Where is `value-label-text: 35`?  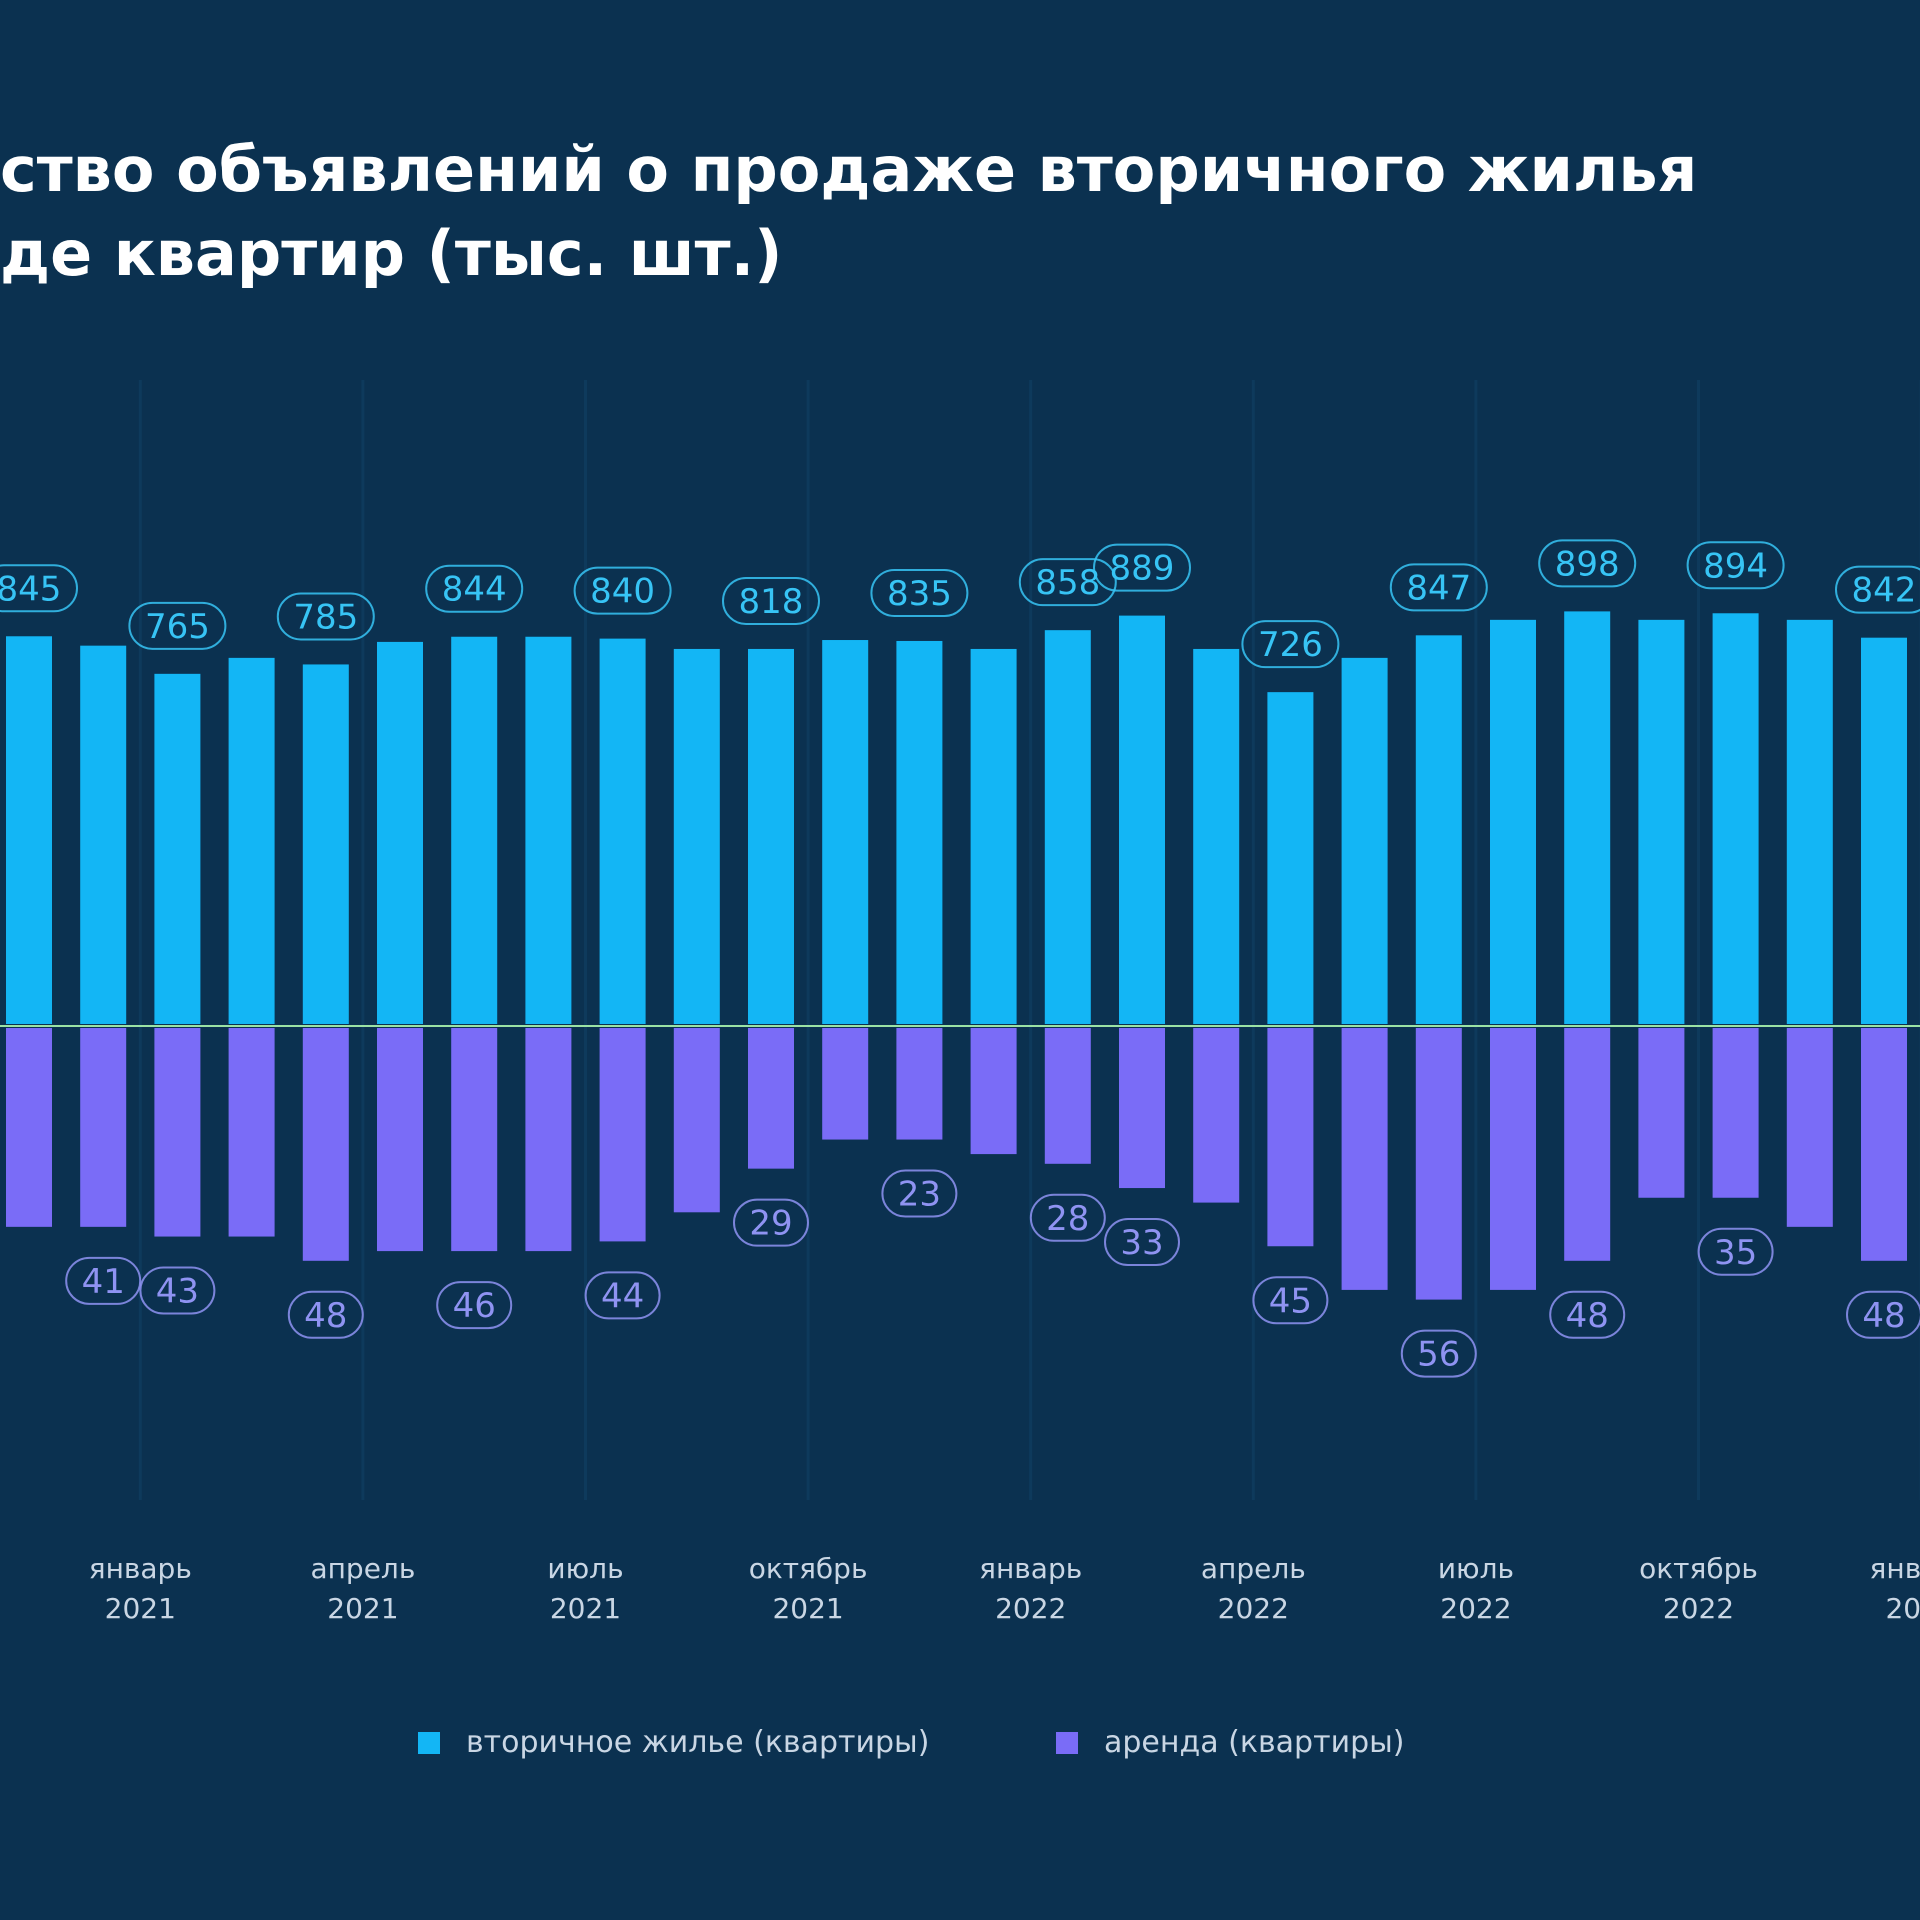
value-label-text: 35 is located at coordinates (1735, 1253).